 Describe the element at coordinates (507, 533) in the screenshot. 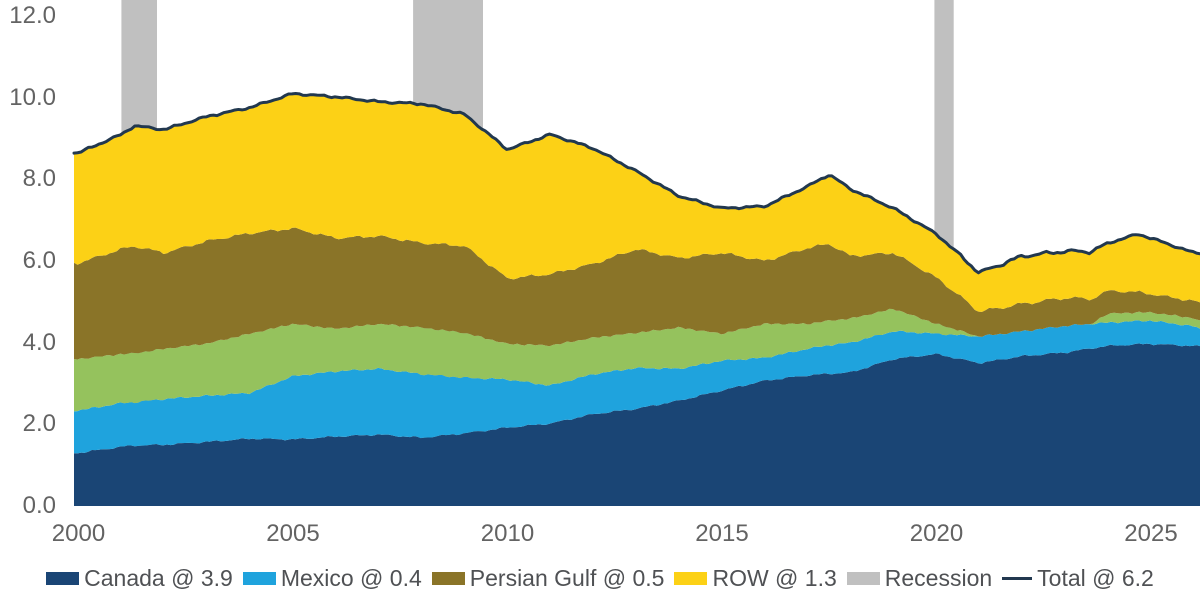

I see `x-axis-tick-label: 2010` at that location.